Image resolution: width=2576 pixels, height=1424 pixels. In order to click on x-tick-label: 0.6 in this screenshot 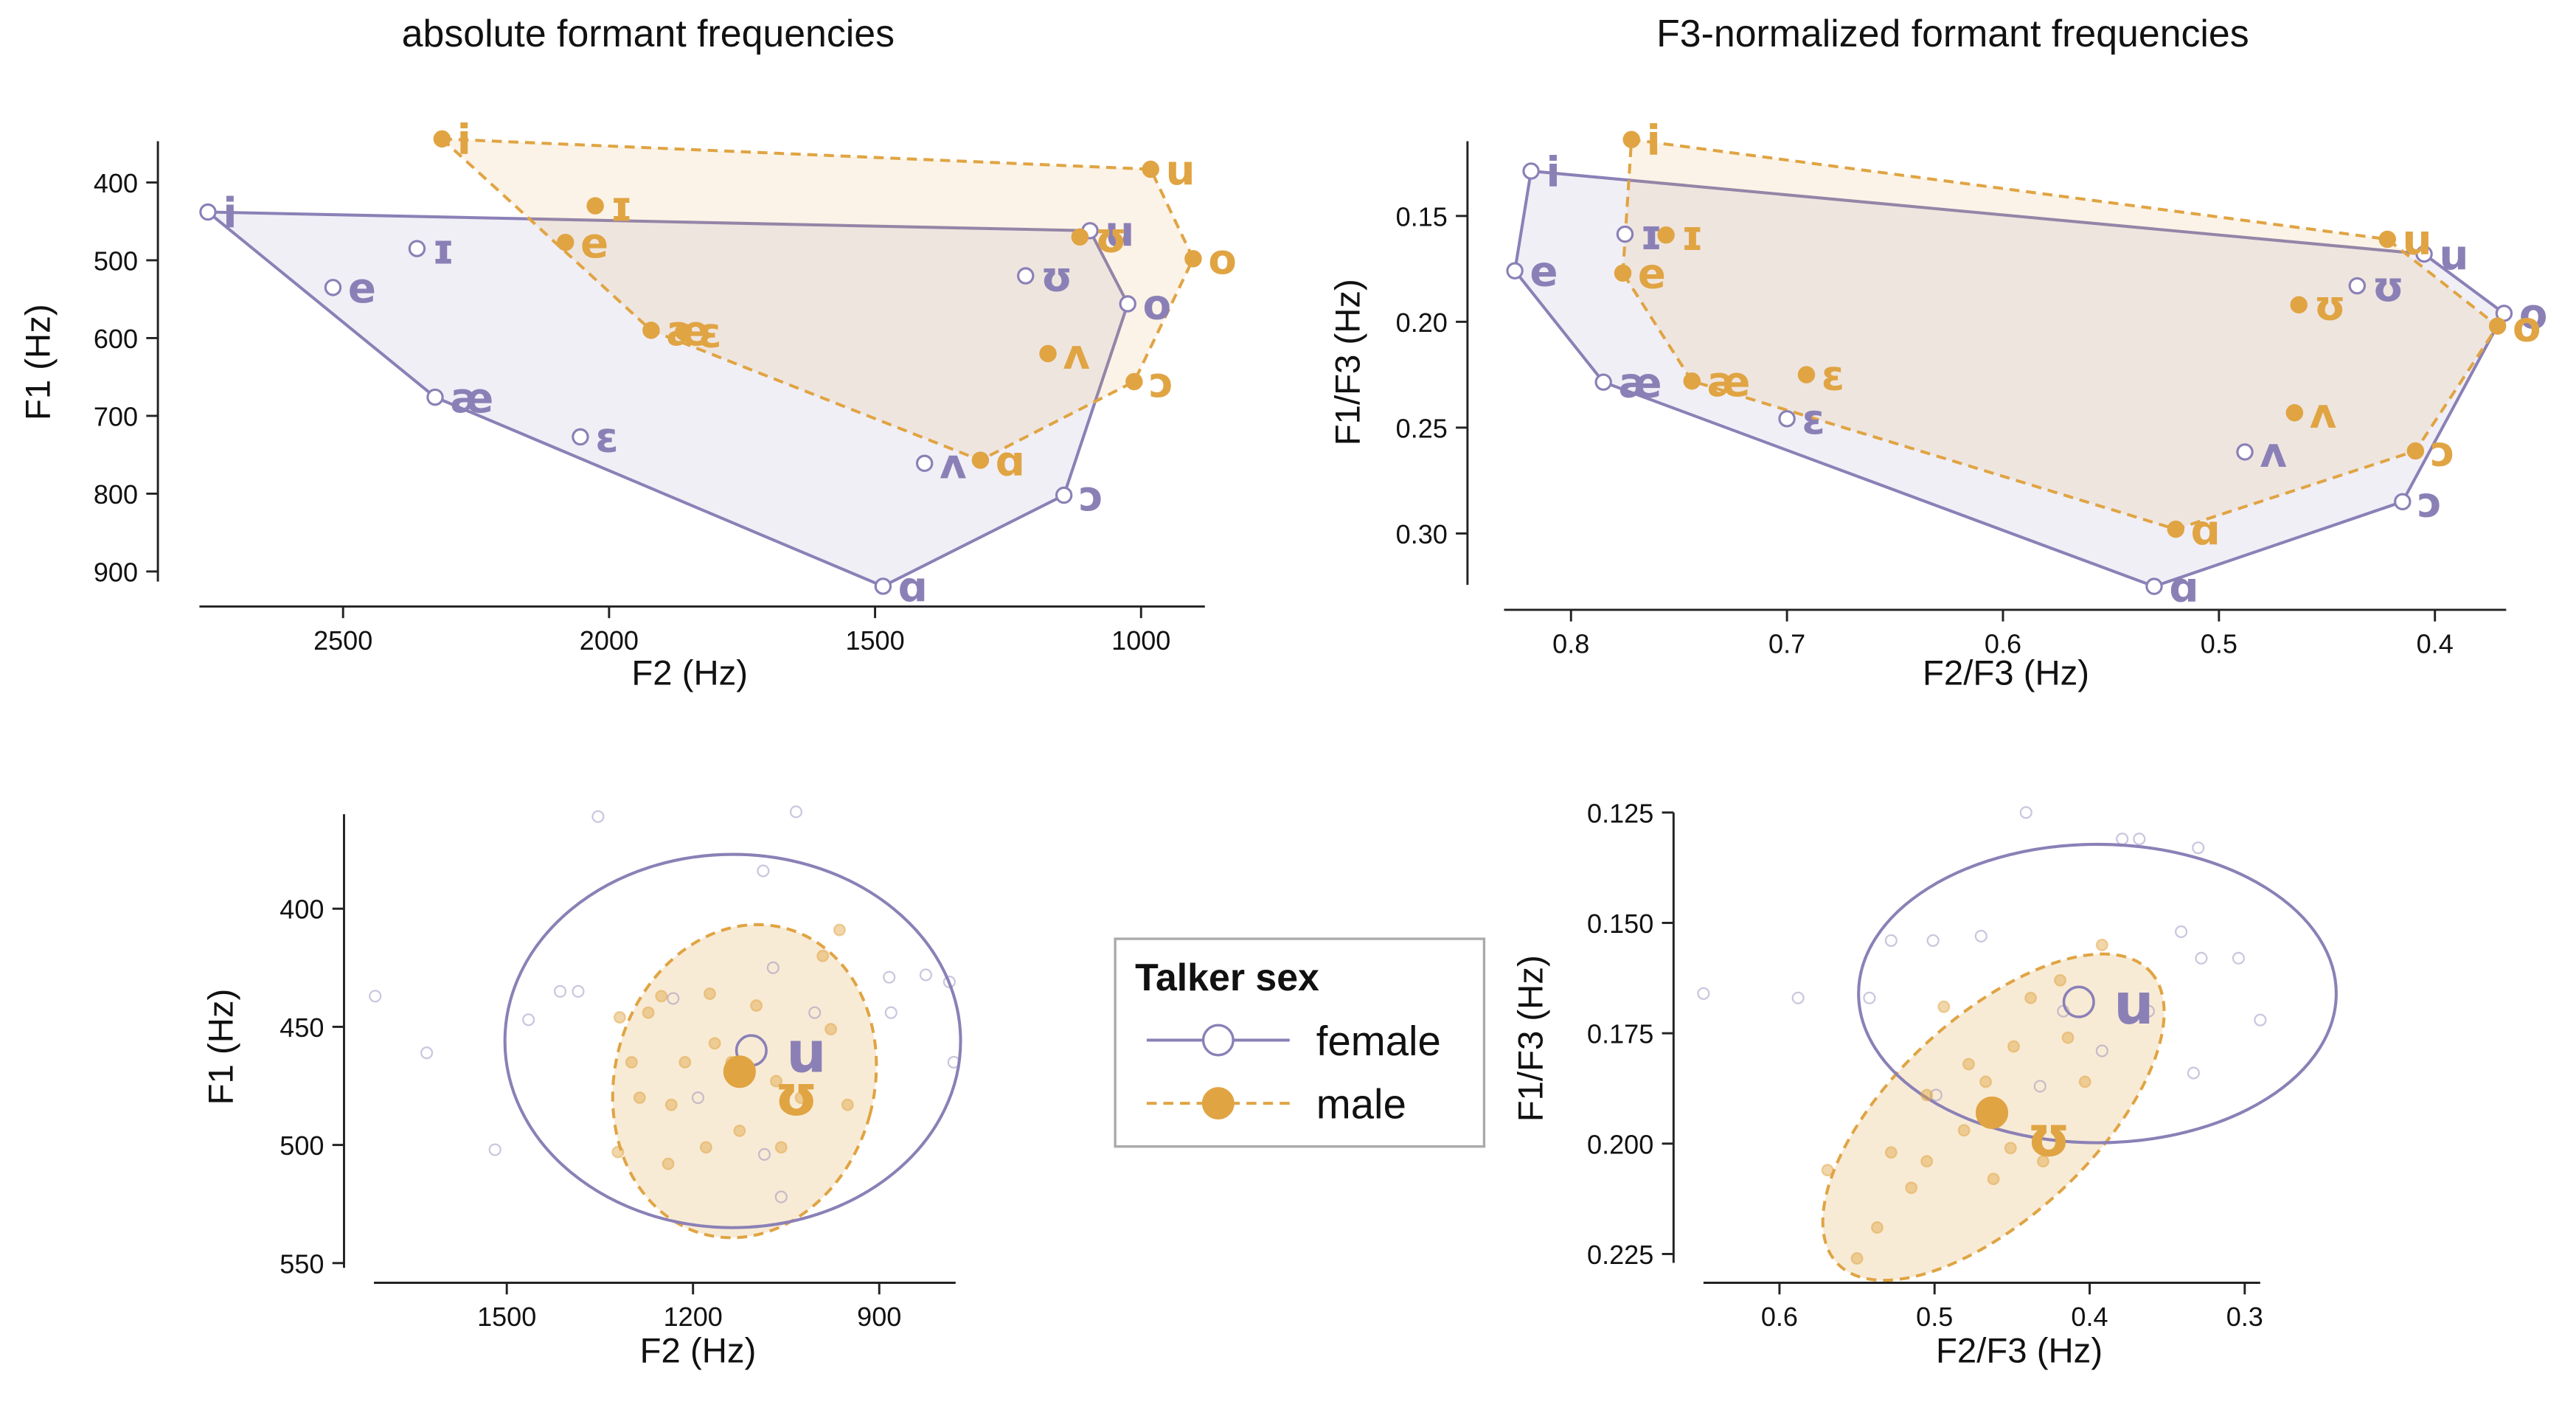, I will do `click(2003, 644)`.